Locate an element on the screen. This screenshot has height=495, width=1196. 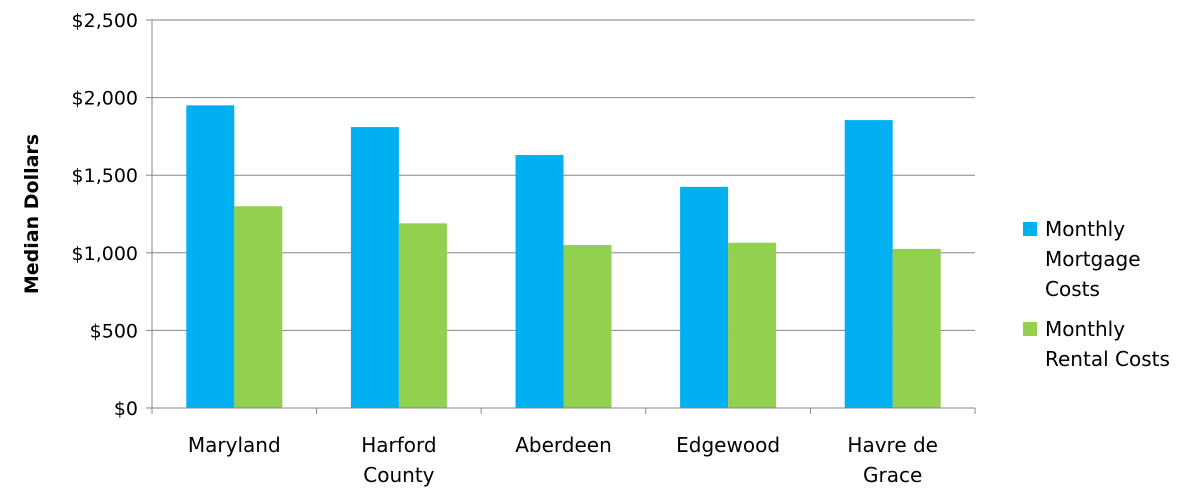
x-category-label: Harford County is located at coordinates (398, 460).